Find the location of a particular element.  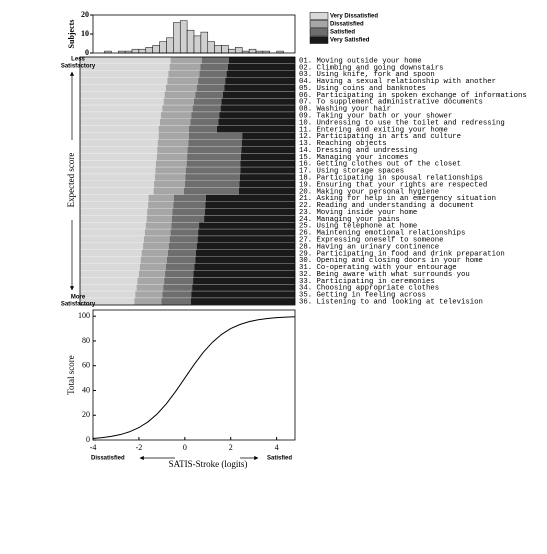

item-label: 12. Participating in arts and culture is located at coordinates (380, 137).